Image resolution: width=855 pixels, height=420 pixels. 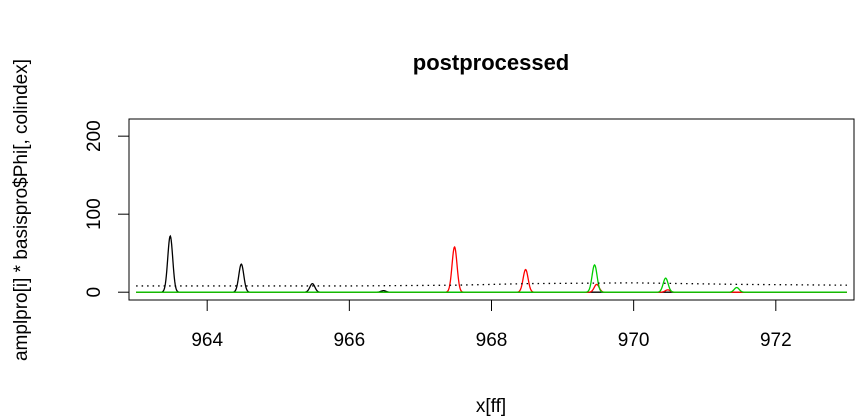 What do you see at coordinates (349, 340) in the screenshot?
I see `x-tick-label: 966` at bounding box center [349, 340].